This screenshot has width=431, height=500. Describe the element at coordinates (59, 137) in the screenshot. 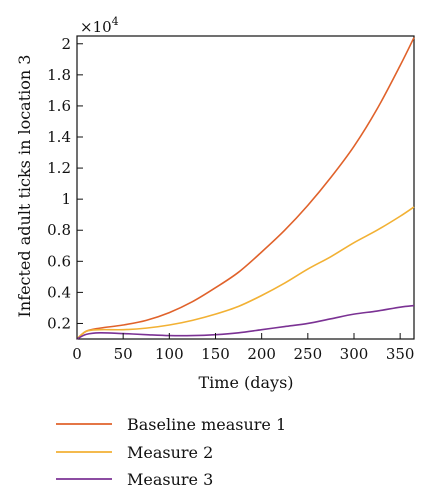

I see `y-tick-label: 1.4` at that location.